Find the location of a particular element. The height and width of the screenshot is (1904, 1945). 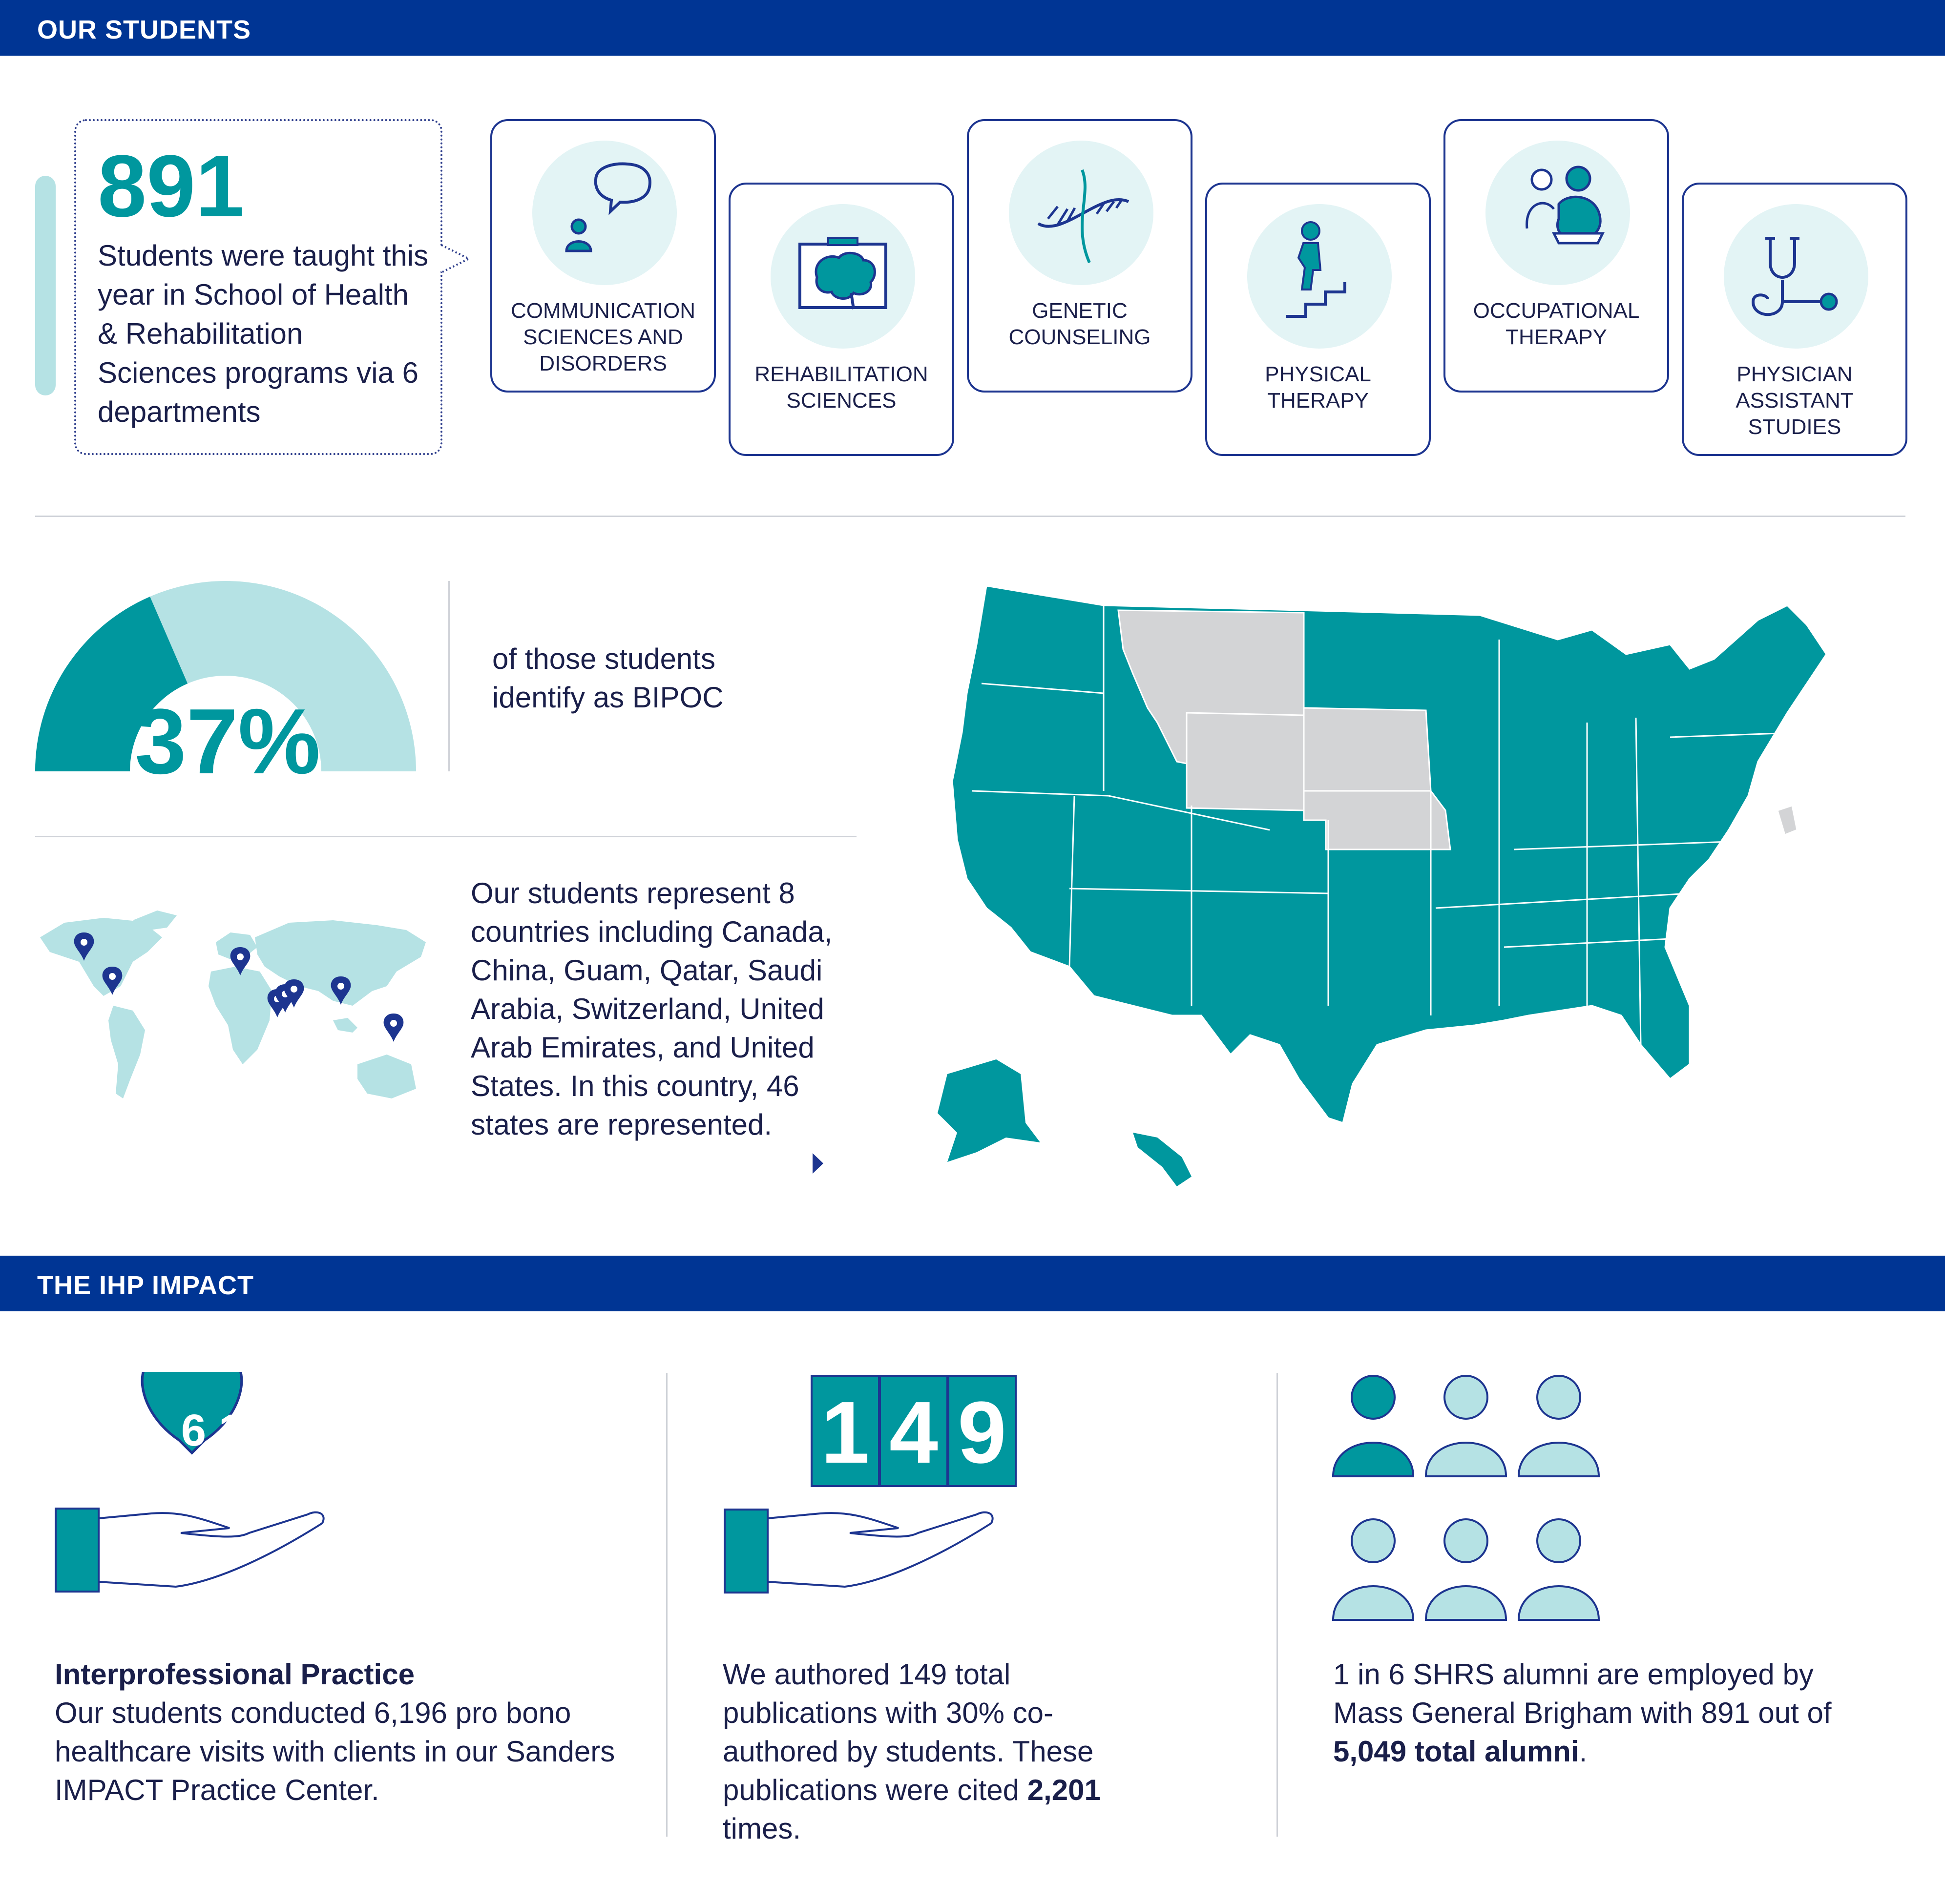

dept-label: REHABILITATION SCIENCES is located at coordinates (841, 387).